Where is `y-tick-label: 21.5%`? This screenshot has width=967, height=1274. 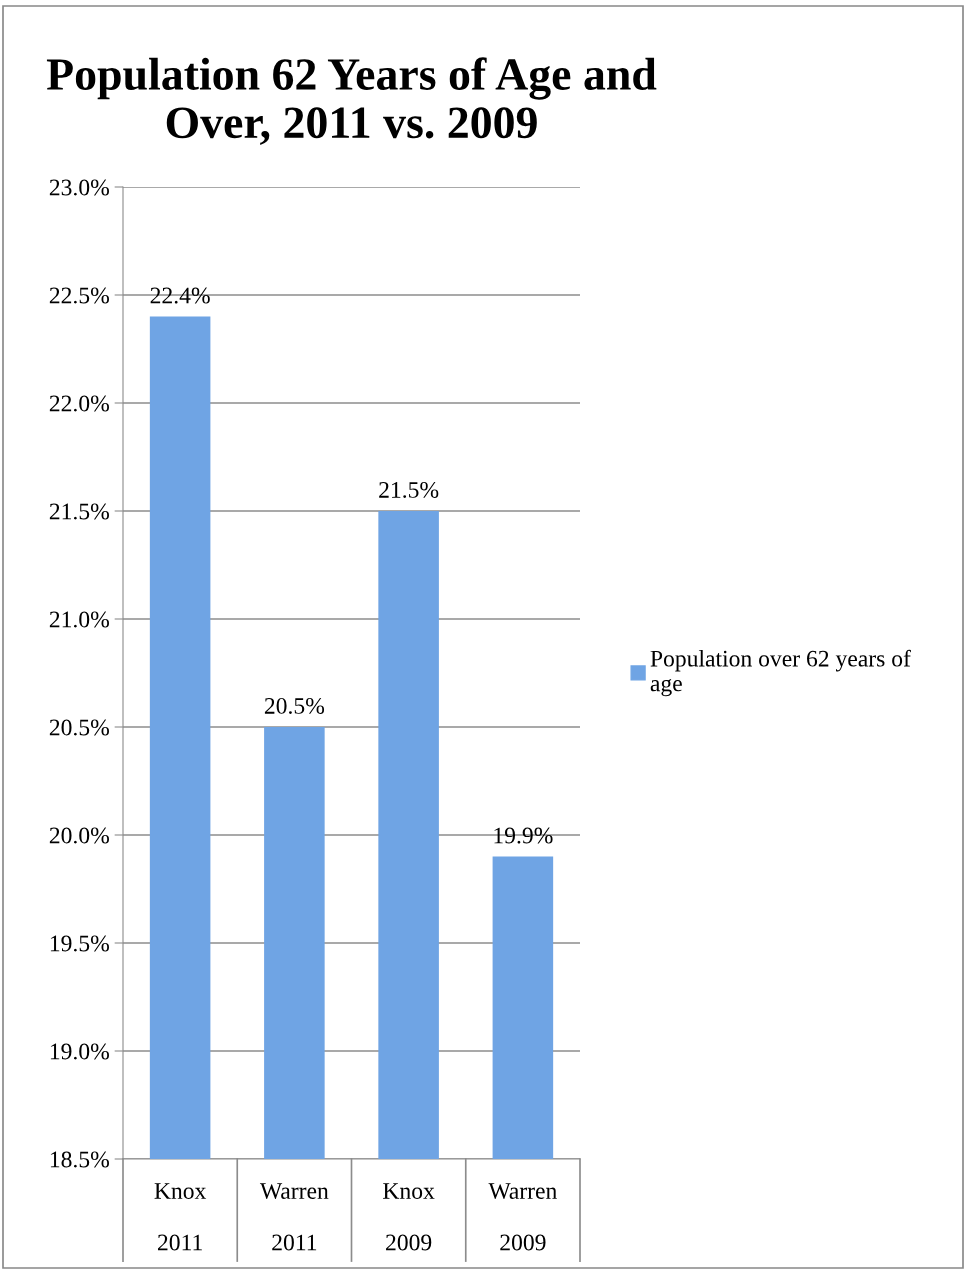
y-tick-label: 21.5% is located at coordinates (79, 511).